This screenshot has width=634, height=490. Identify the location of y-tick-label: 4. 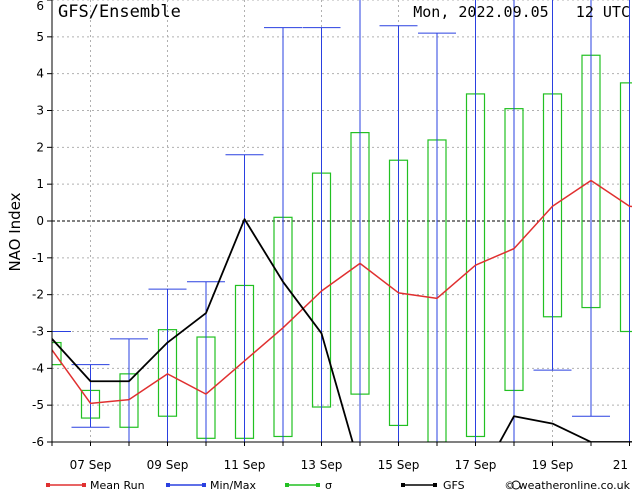
(40, 74).